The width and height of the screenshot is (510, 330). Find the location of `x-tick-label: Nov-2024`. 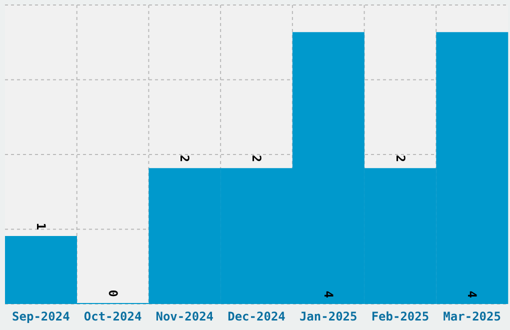

x-tick-label: Nov-2024 is located at coordinates (185, 317).